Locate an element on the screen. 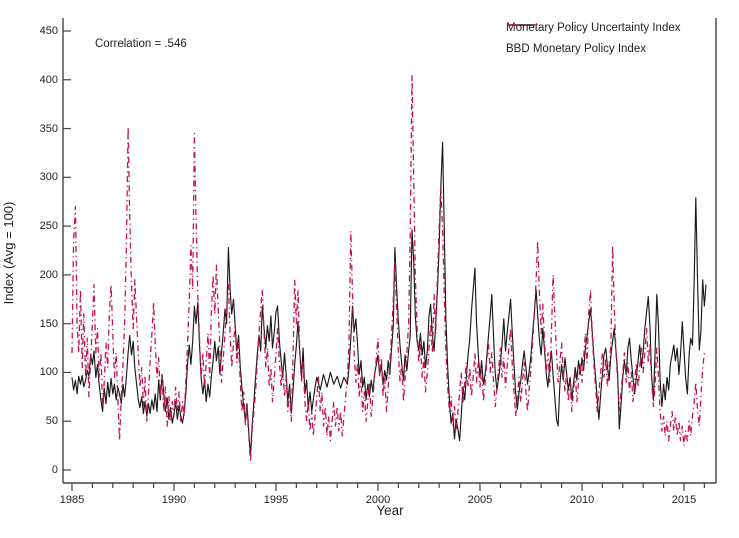 This screenshot has width=739, height=538. y-tick-label: 450 is located at coordinates (48, 31).